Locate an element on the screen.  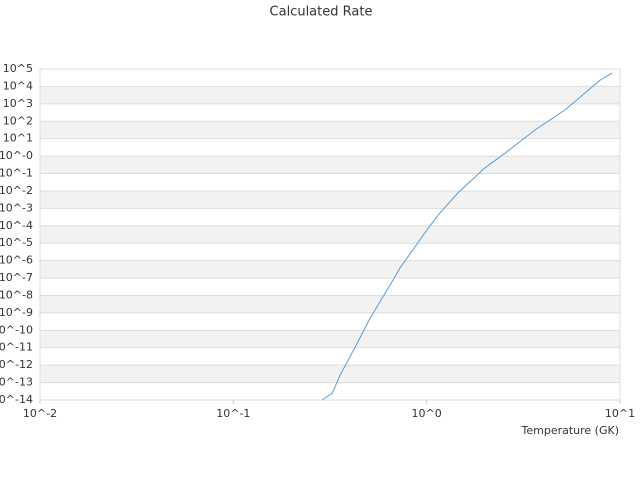
x-axis-label: Temperature (GK) is located at coordinates (570, 430).